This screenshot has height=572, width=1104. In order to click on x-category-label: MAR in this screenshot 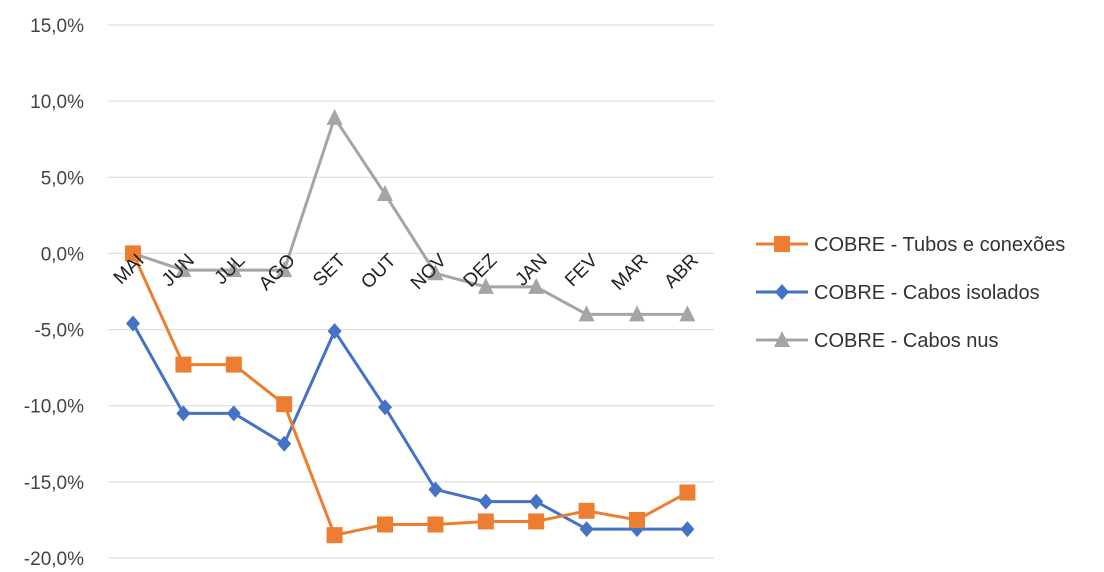, I will do `click(630, 272)`.